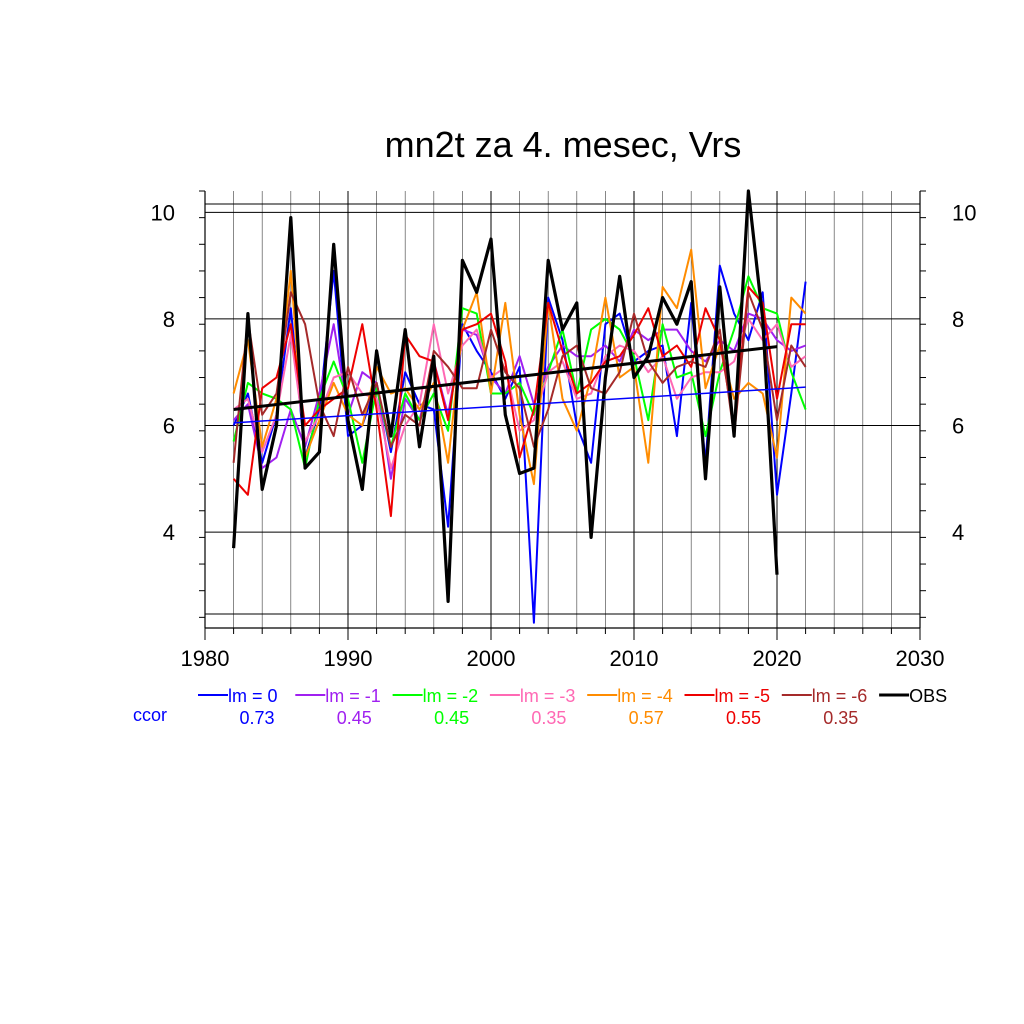 This screenshot has width=1024, height=1024. I want to click on y-tick-label-right: 4, so click(958, 532).